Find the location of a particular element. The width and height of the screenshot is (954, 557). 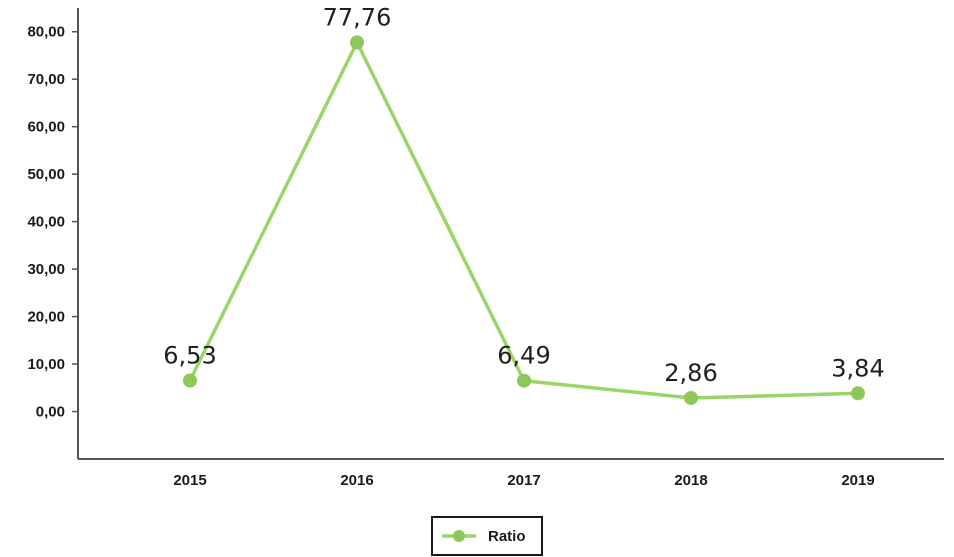

x-tick-label: 2018 is located at coordinates (690, 480).